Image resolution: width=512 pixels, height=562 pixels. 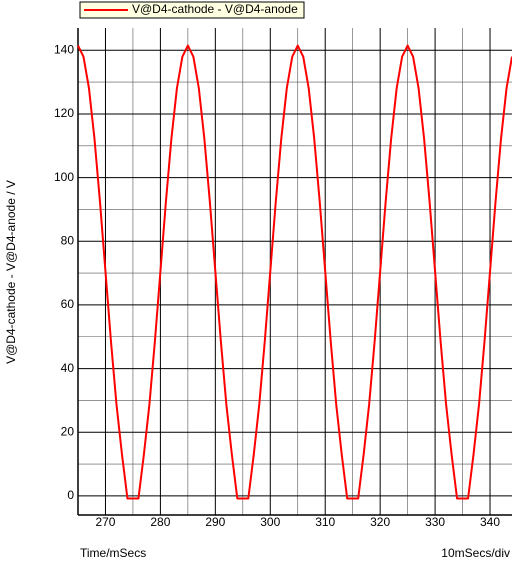 I want to click on y-tick-label: 0, so click(x=70, y=495).